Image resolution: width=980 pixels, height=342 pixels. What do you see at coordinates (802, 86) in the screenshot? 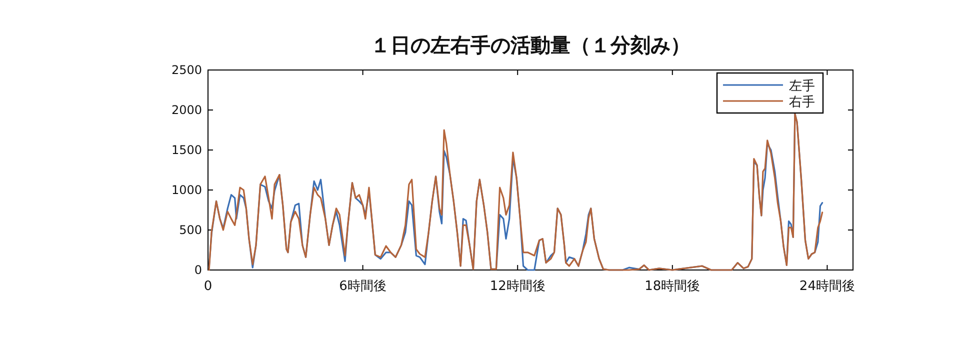
I see `legend-label: 左手` at bounding box center [802, 86].